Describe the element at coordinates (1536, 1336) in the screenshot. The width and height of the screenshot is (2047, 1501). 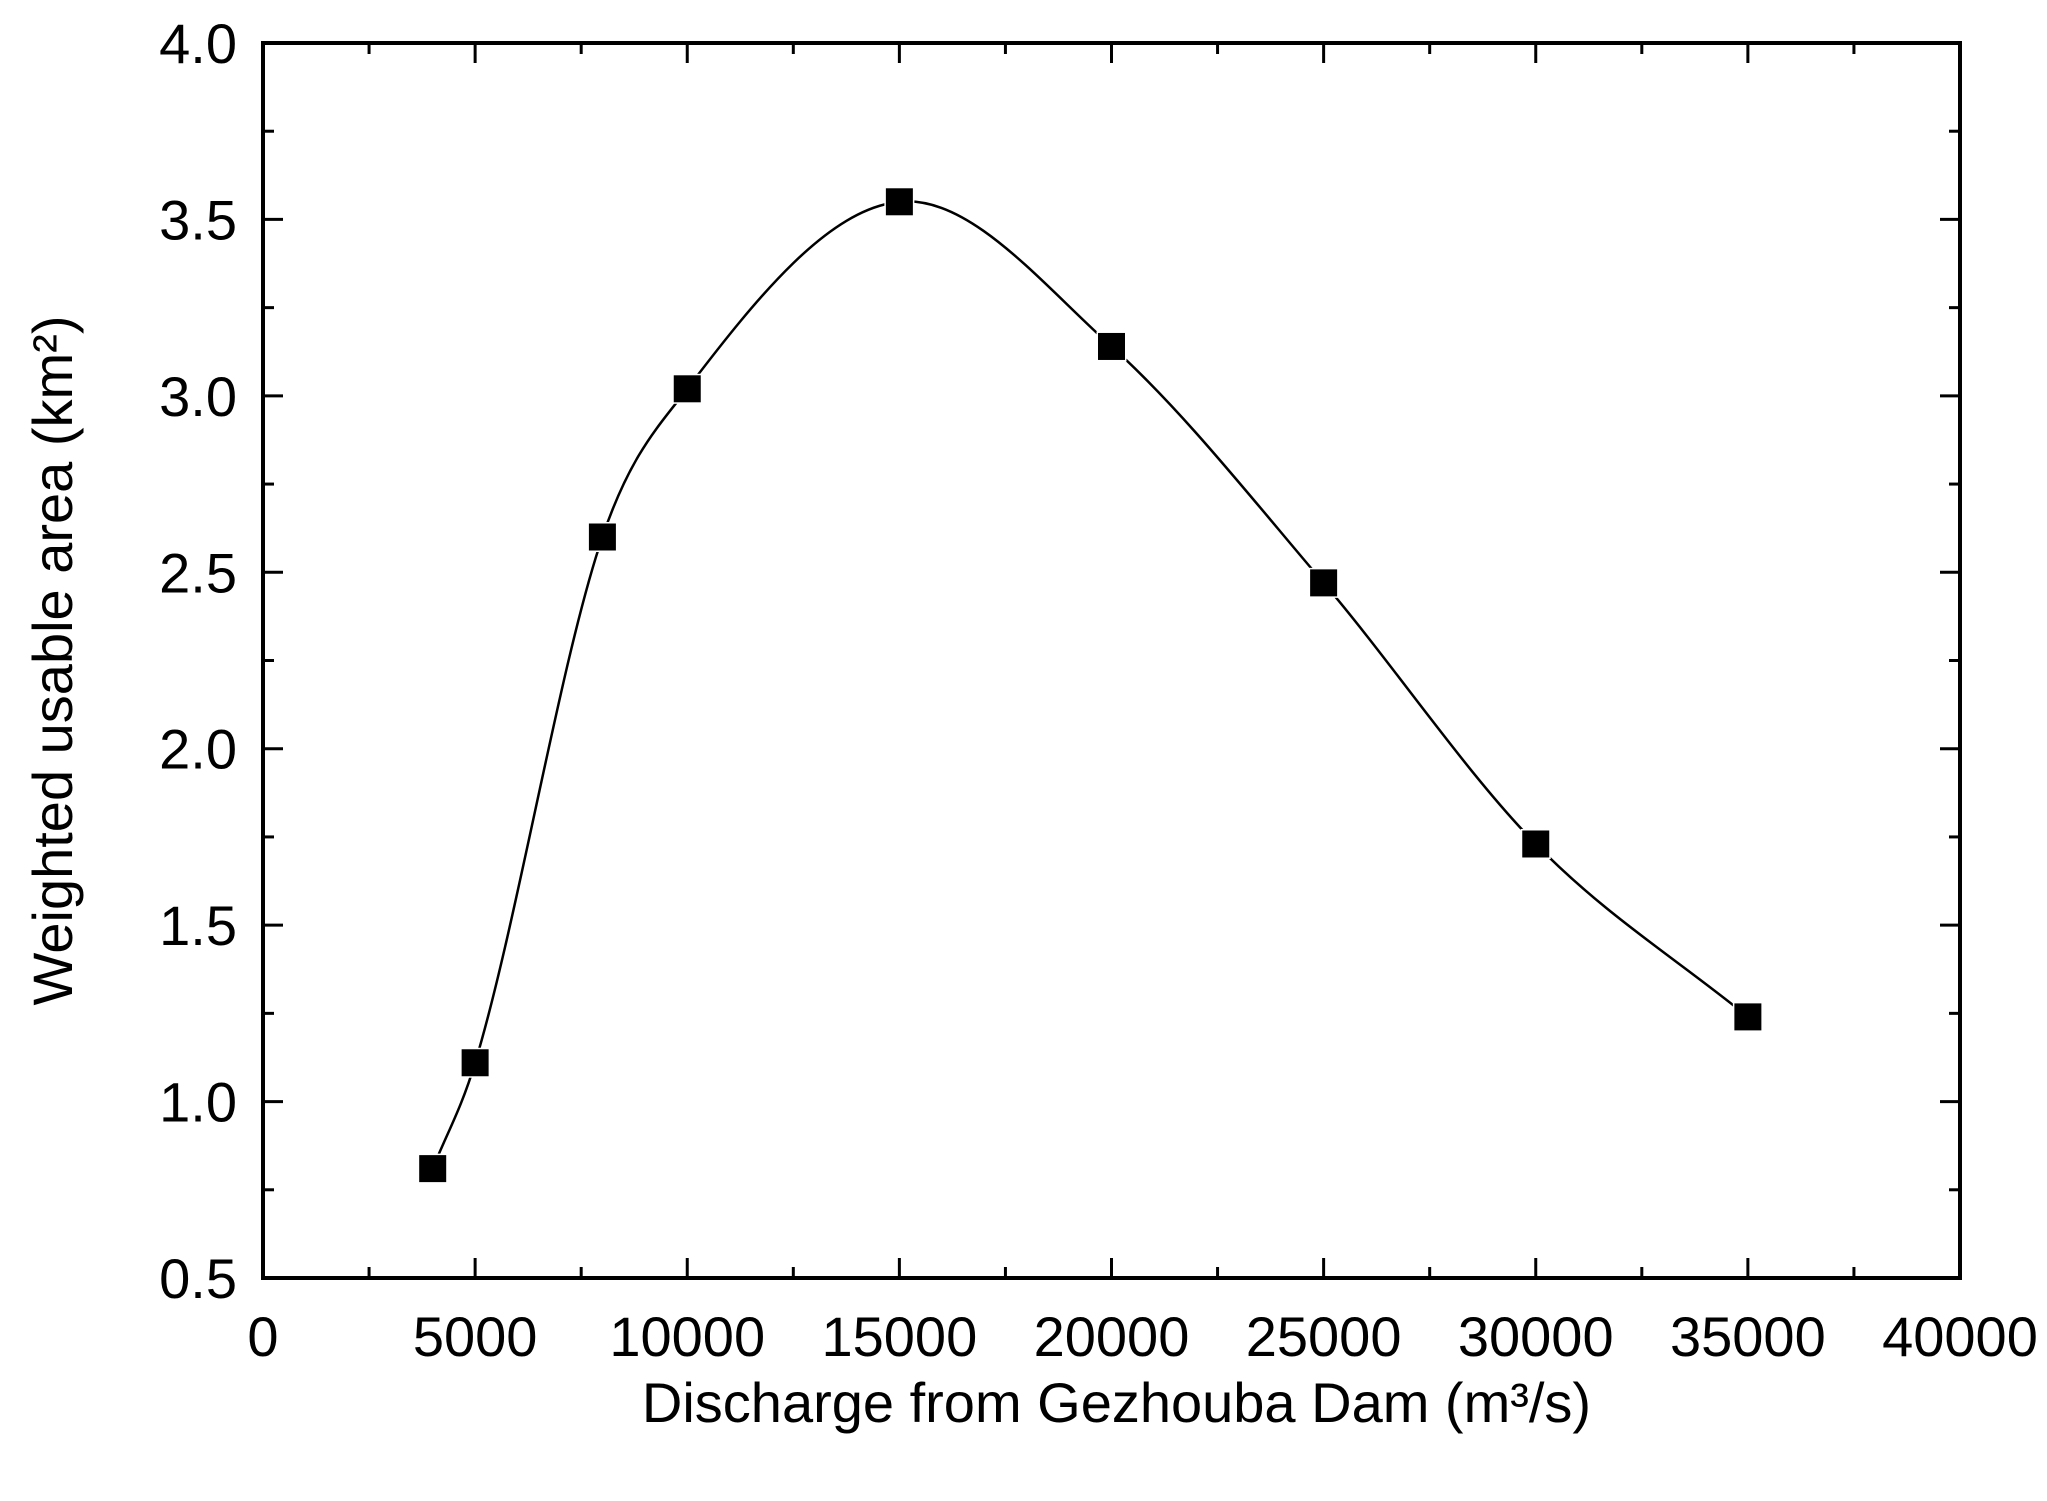
I see `x-tick-label: 30000` at that location.